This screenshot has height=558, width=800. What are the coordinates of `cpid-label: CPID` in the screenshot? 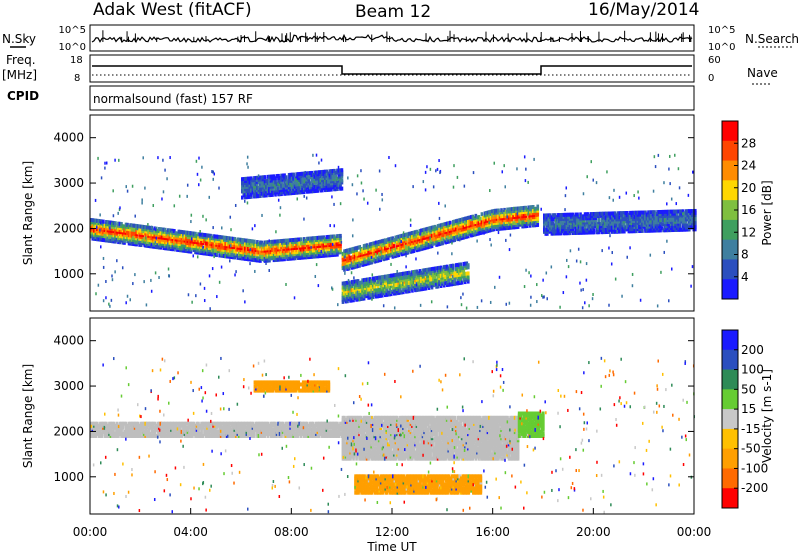 It's located at (23, 96).